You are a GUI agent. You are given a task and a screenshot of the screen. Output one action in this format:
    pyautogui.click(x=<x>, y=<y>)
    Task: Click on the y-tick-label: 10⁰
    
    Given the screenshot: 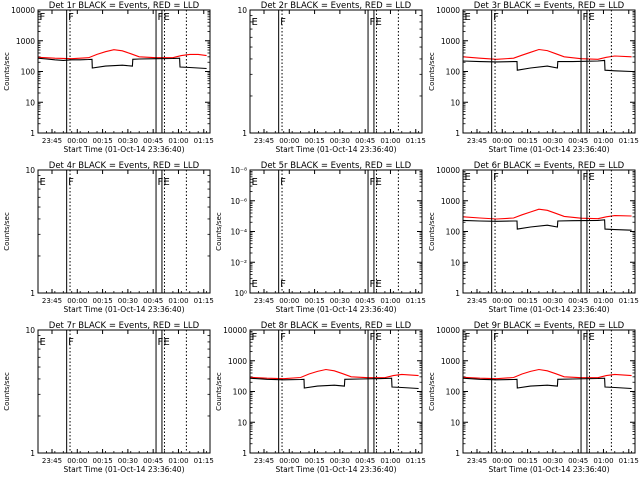 What is the action you would take?
    pyautogui.click(x=240, y=293)
    